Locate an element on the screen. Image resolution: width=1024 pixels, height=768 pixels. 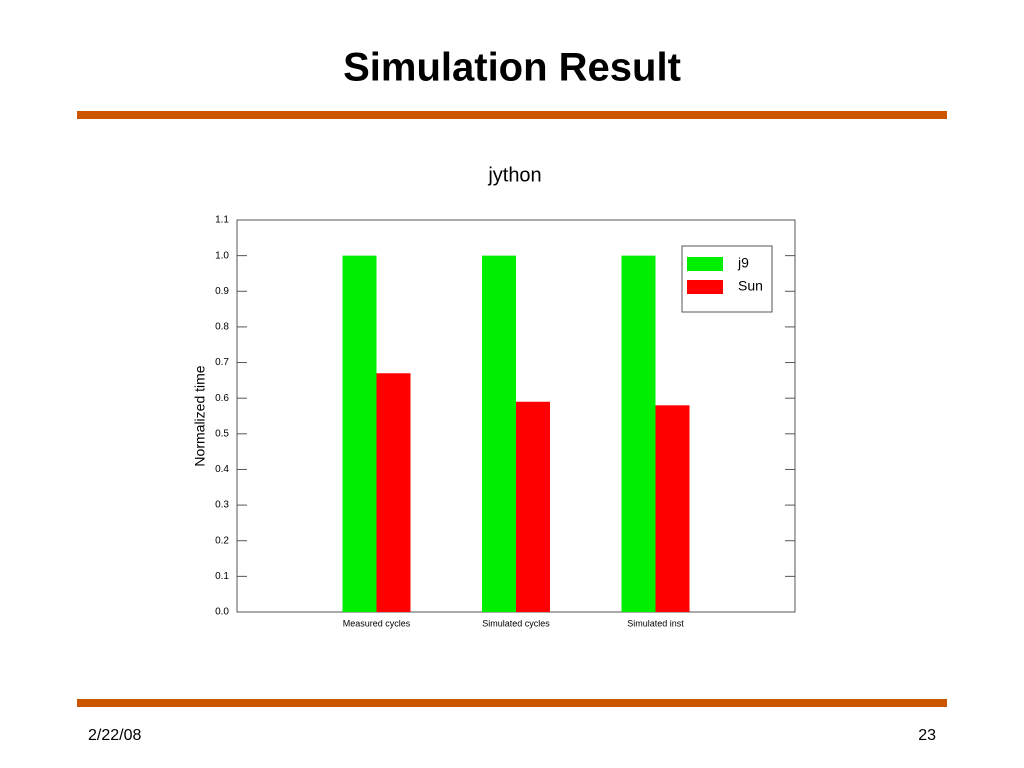
legend-label: j9 is located at coordinates (743, 263).